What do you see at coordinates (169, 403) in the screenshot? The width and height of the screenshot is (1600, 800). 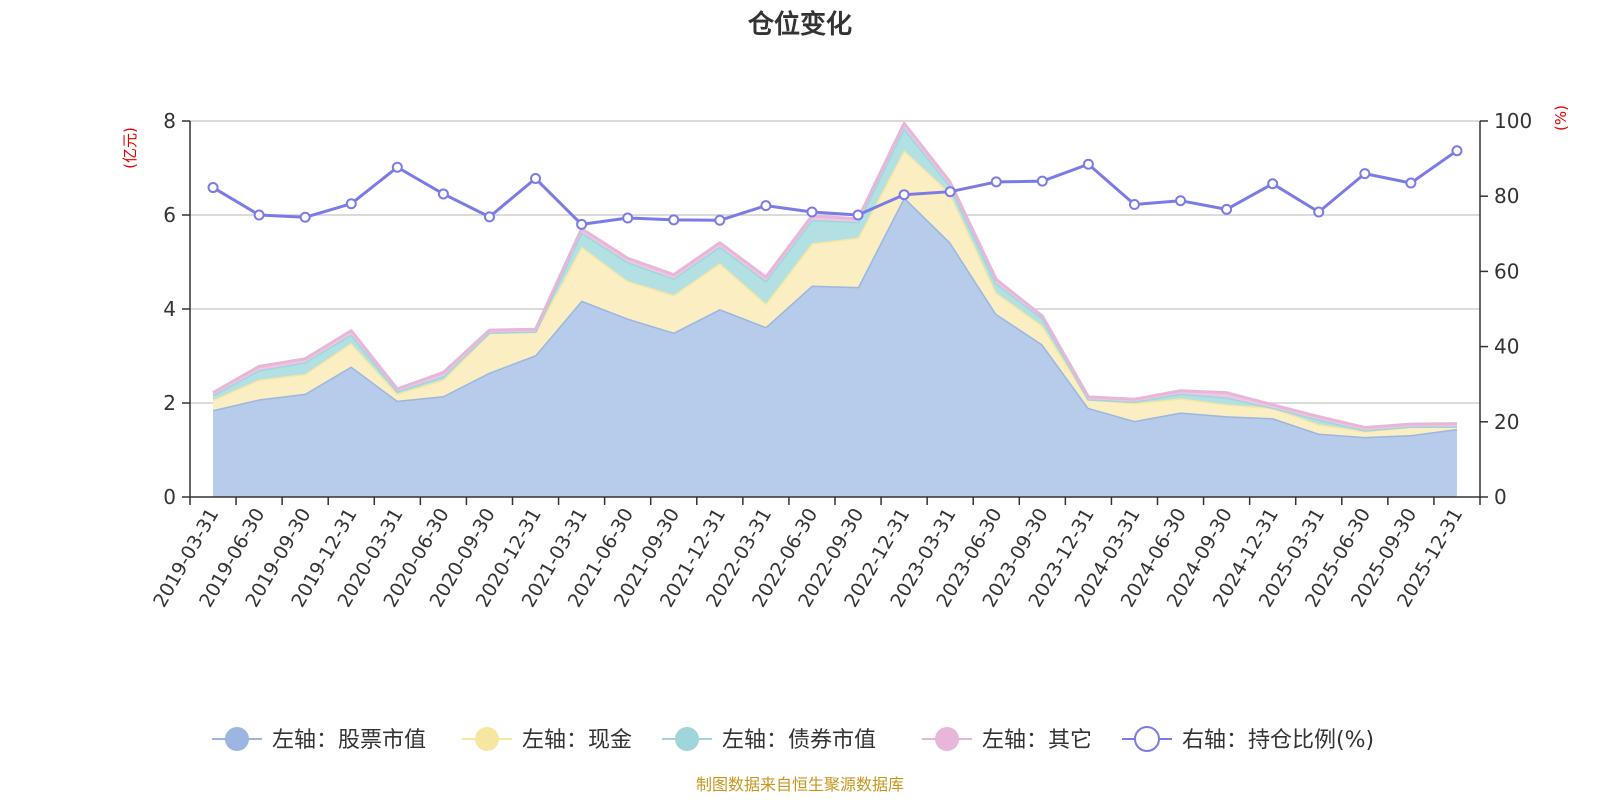 I see `left-tick-label: 2` at bounding box center [169, 403].